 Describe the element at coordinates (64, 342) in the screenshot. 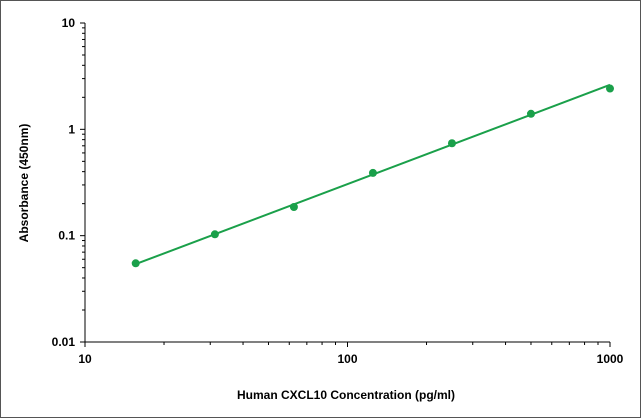

I see `y-tick-label: 0.01` at that location.